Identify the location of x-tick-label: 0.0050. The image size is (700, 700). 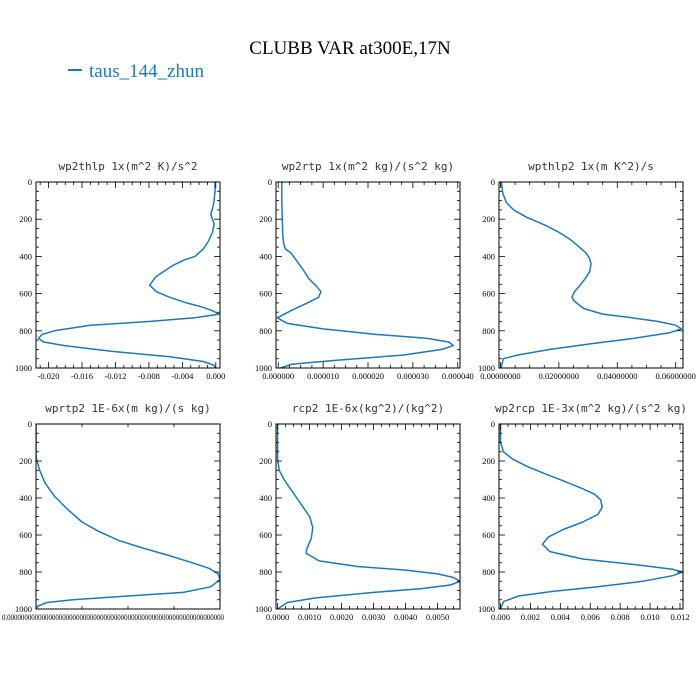
(437, 617).